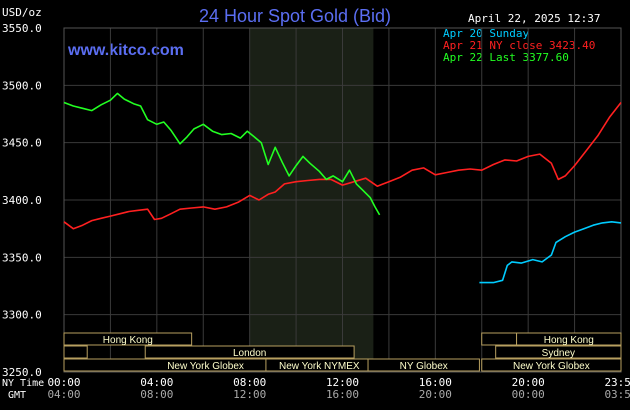 The image size is (630, 410). I want to click on left-session-label: Hong Kong, so click(128, 340).